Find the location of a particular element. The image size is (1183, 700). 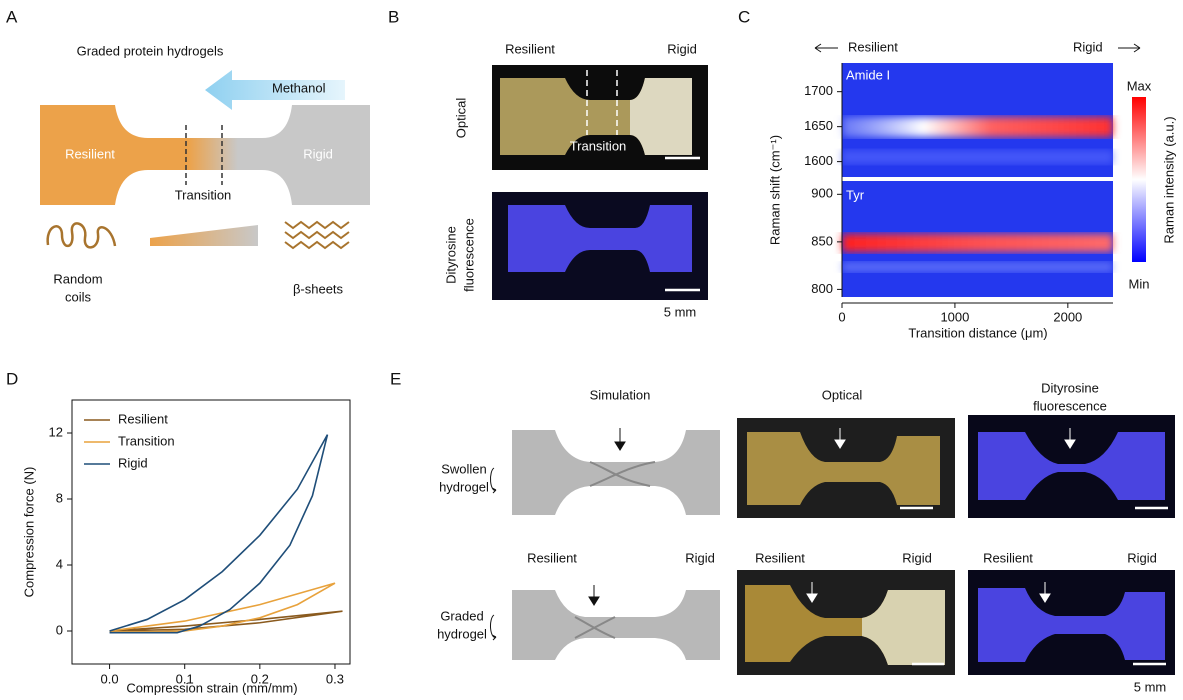

legend-label: Rigid is located at coordinates (133, 462).